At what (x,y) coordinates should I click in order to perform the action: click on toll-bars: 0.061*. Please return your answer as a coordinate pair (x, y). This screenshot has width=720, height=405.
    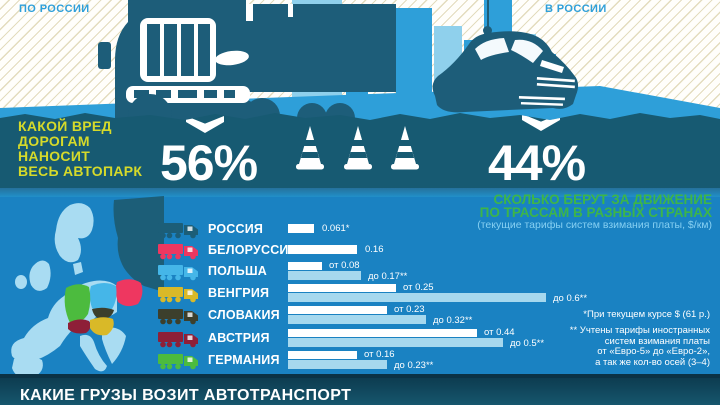
    Looking at the image, I should click on (503, 229).